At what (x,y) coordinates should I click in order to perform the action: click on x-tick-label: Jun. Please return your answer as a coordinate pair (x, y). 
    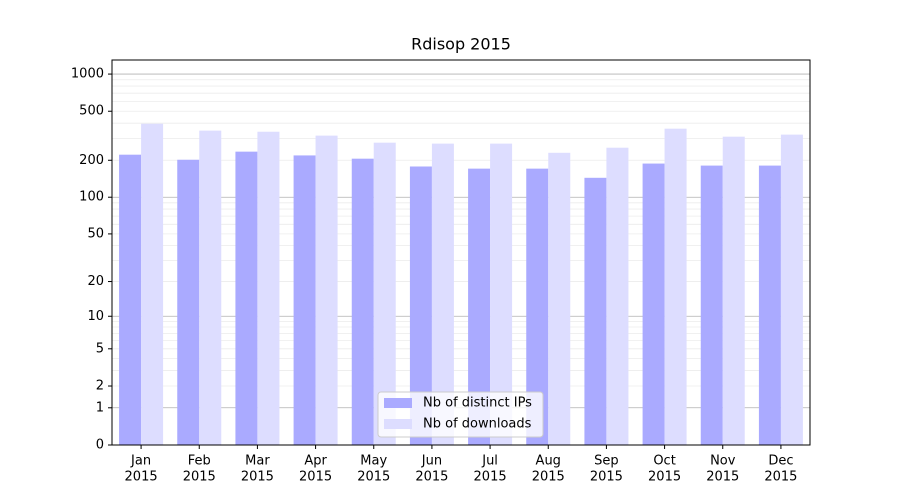
    Looking at the image, I should click on (431, 461).